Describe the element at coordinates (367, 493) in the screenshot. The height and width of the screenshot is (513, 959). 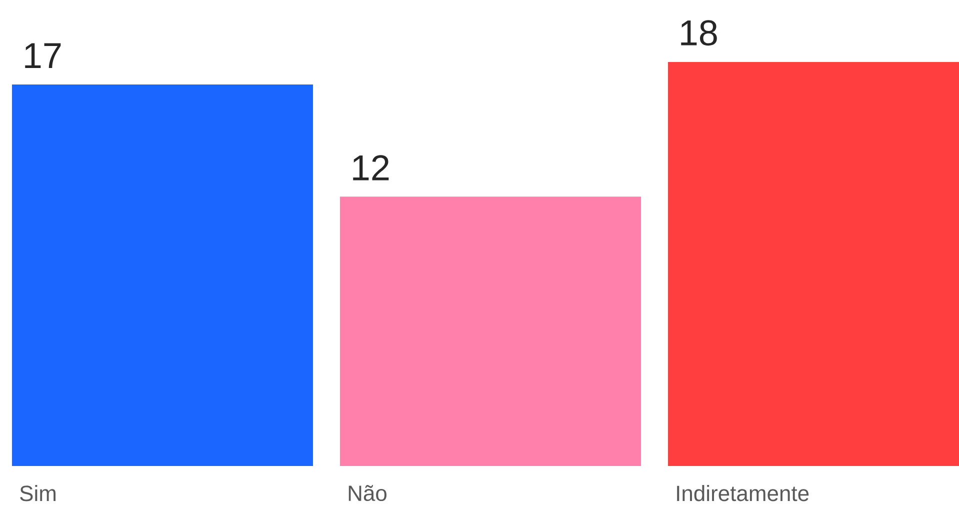
I see `x-tick-label: Não` at that location.